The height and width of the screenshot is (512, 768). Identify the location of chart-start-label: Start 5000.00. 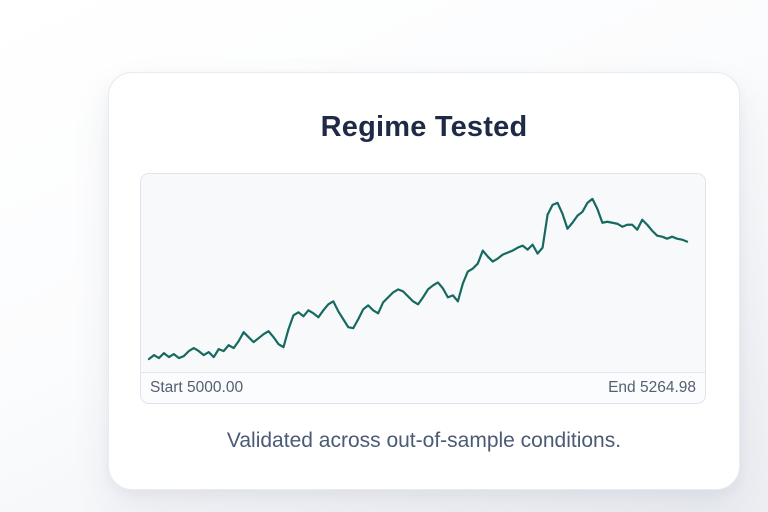
(197, 387).